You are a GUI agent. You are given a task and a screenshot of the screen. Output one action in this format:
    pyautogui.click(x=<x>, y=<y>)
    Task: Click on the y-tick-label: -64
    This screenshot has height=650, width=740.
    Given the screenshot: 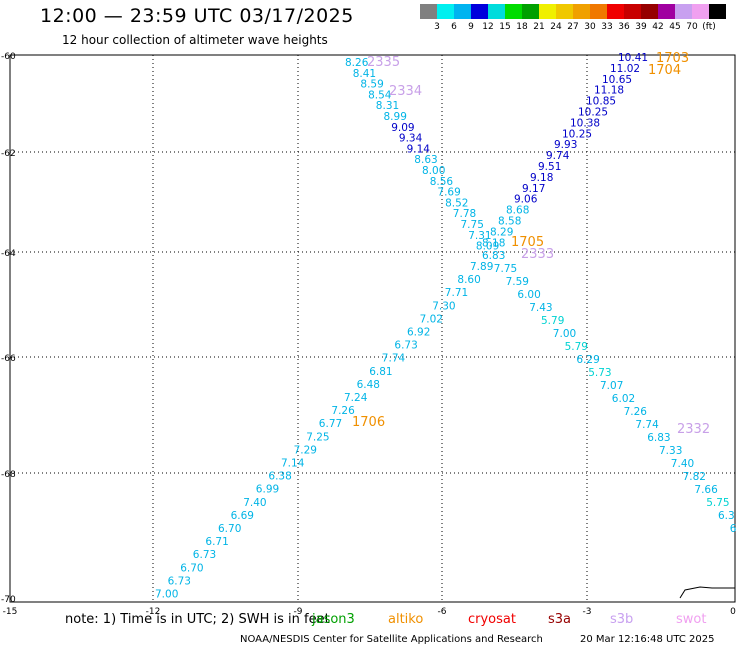 What is the action you would take?
    pyautogui.click(x=8, y=254)
    